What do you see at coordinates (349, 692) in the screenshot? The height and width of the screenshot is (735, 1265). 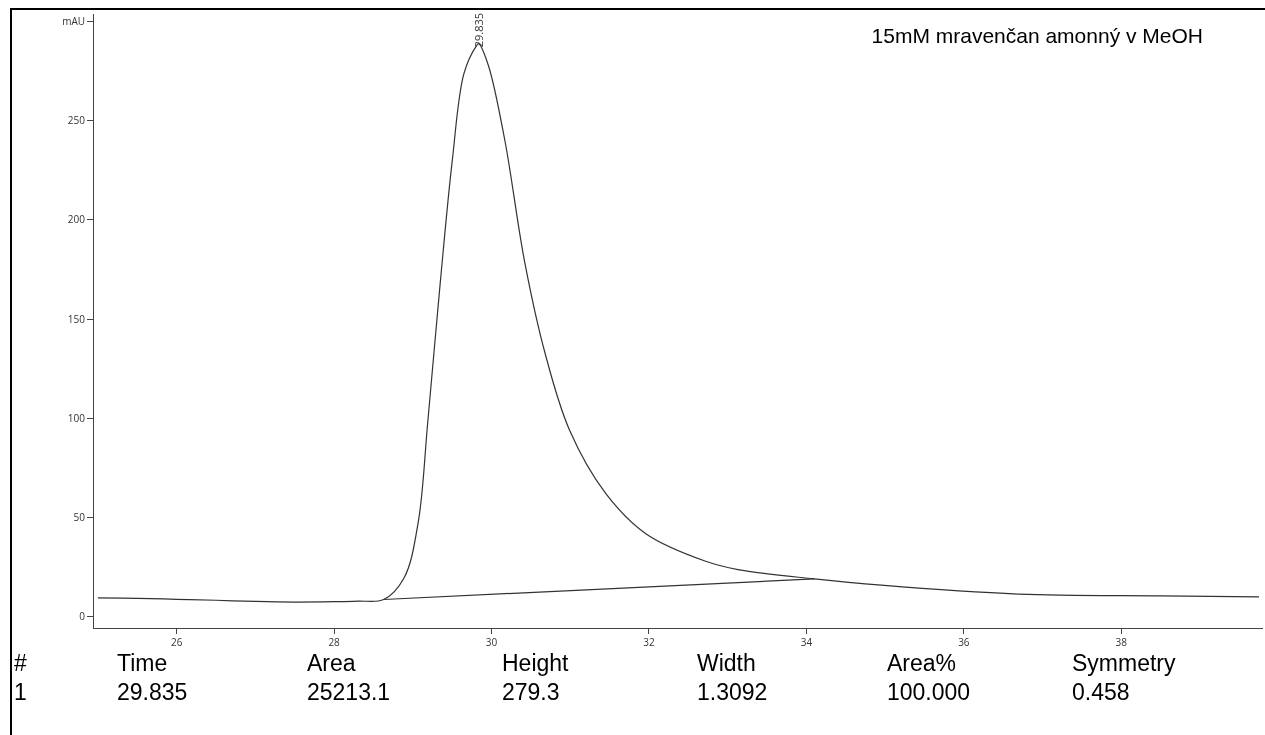 I see `text: 25213.1` at bounding box center [349, 692].